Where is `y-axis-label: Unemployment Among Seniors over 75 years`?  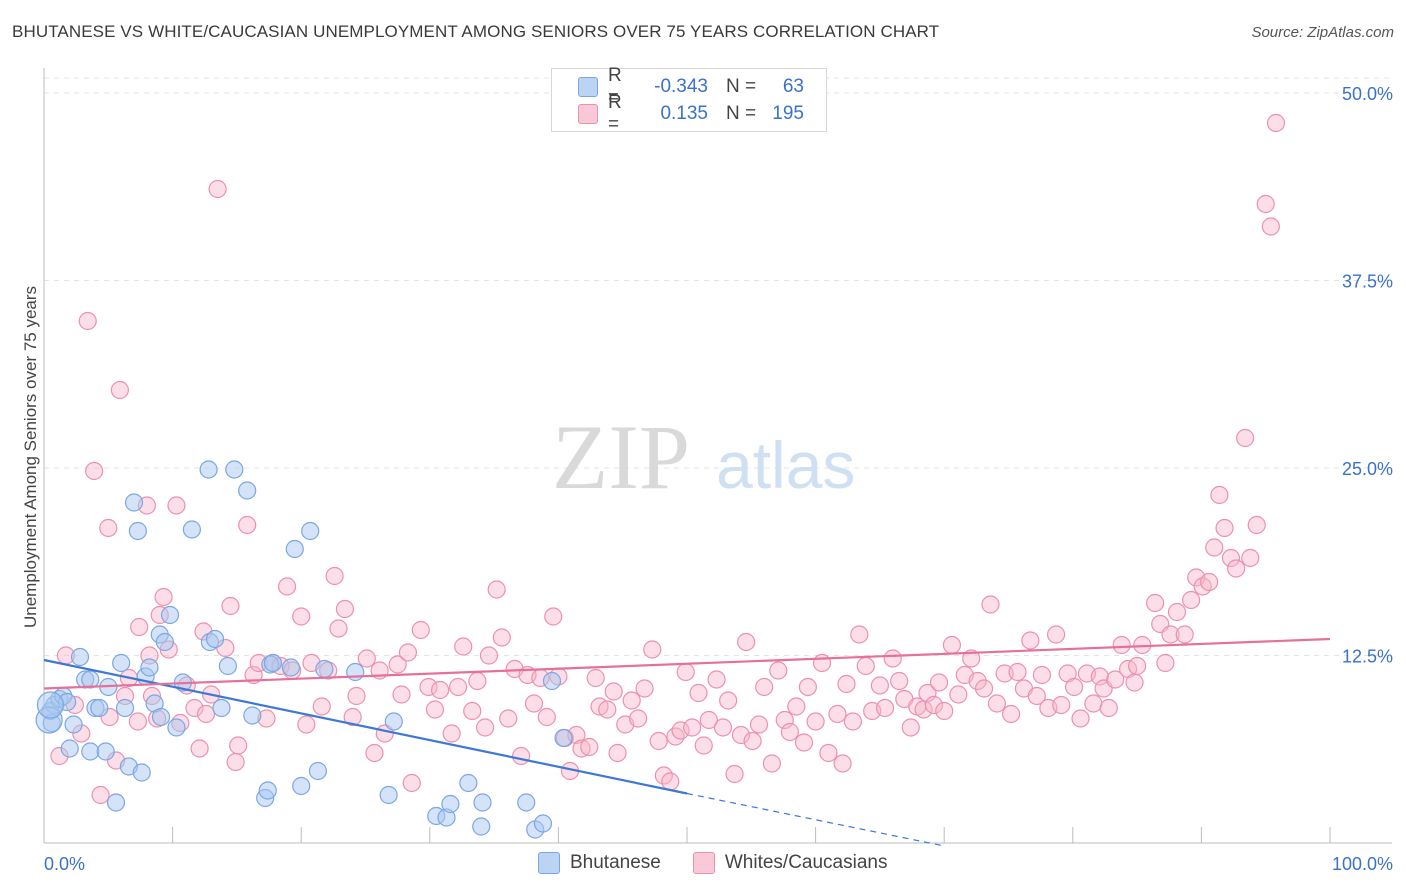 y-axis-label: Unemployment Among Seniors over 75 years is located at coordinates (30, 457).